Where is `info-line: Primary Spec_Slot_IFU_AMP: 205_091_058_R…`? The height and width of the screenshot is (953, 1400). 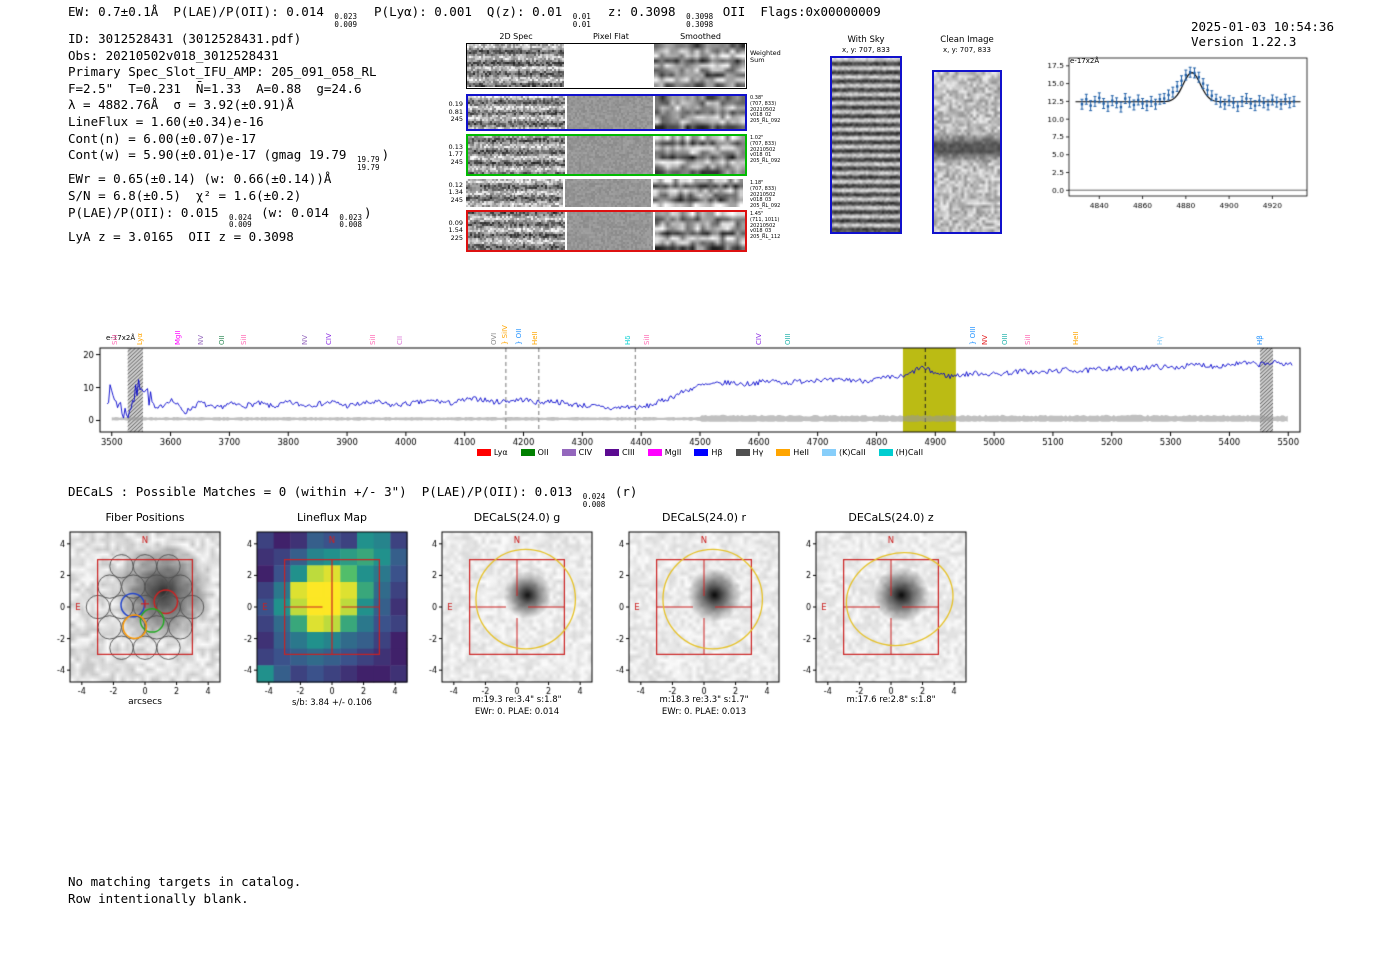 info-line: Primary Spec_Slot_IFU_AMP: 205_091_058_R… is located at coordinates (222, 72).